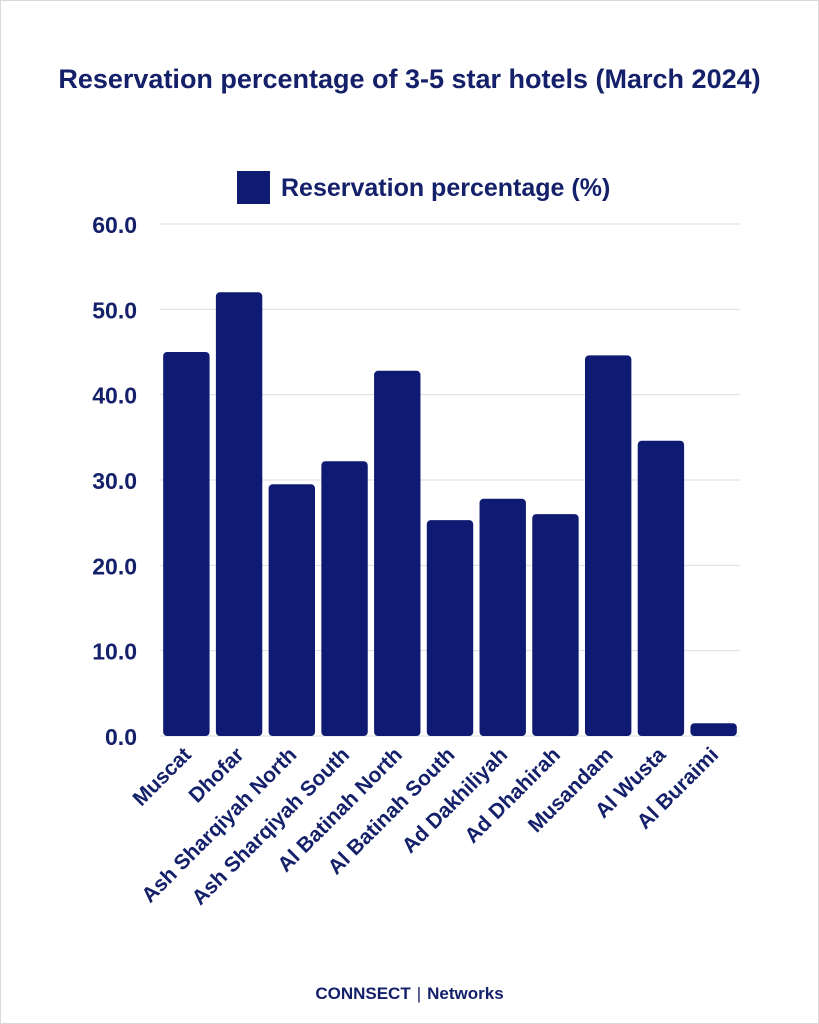  I want to click on y-tick-label: 0.0, so click(121, 737).